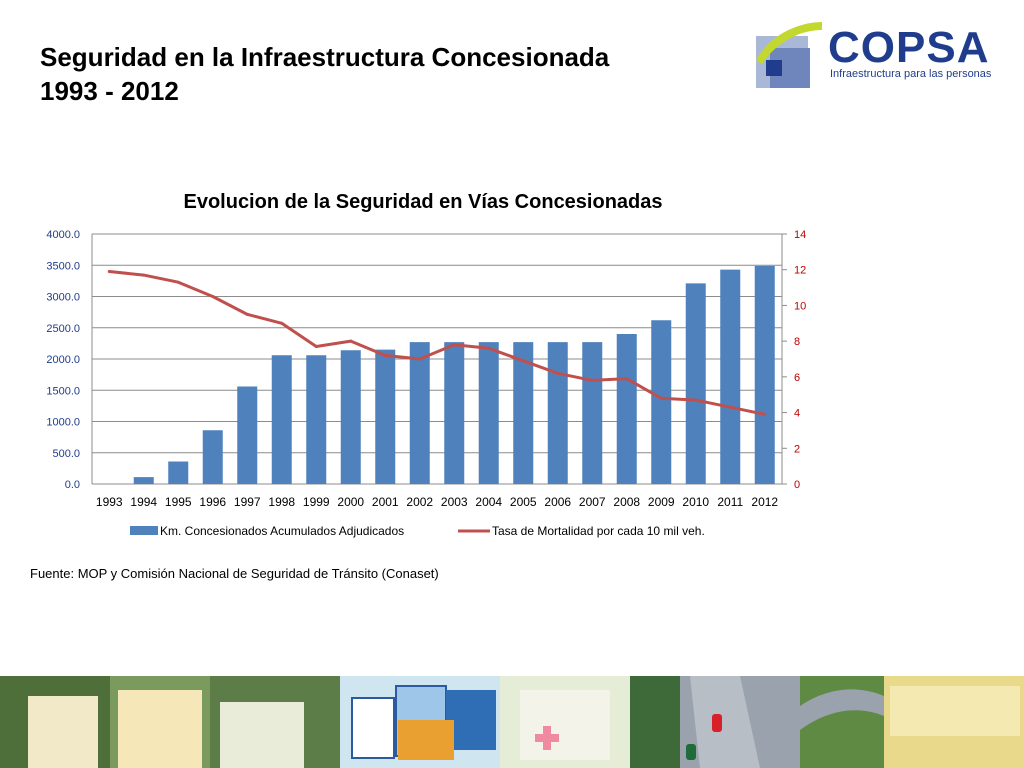 This screenshot has height=768, width=1024. I want to click on legend-line-label: Tasa de Mortalidad por cada 10 mil veh., so click(598, 531).